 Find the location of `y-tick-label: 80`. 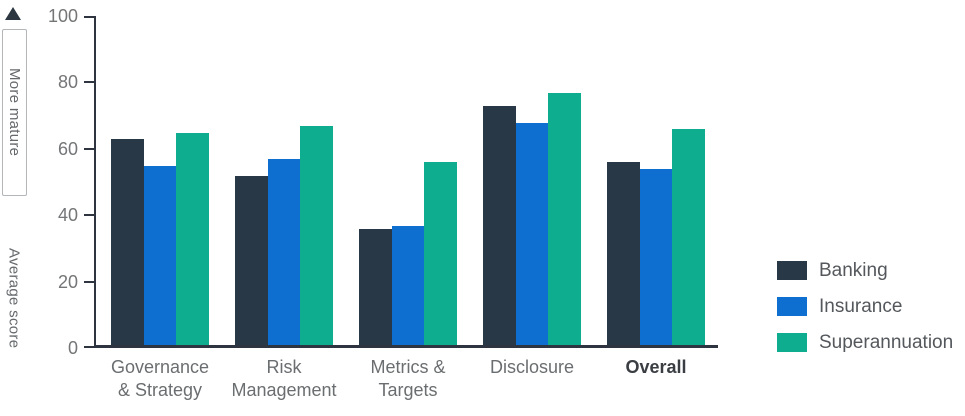

y-tick-label: 80 is located at coordinates (67, 82).